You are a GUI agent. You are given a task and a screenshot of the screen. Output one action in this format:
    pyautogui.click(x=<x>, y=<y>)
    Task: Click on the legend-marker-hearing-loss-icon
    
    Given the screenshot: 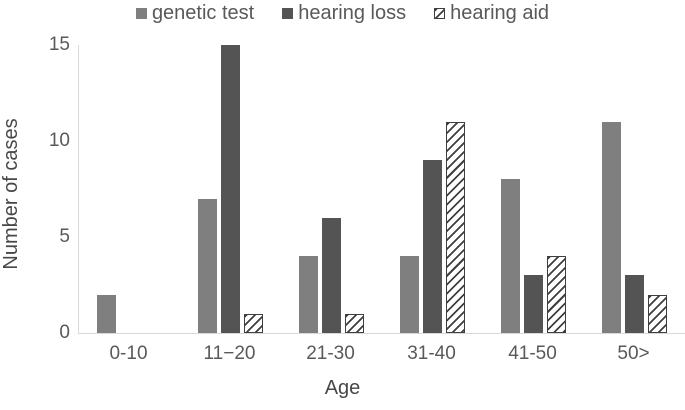 What is the action you would take?
    pyautogui.click(x=288, y=13)
    